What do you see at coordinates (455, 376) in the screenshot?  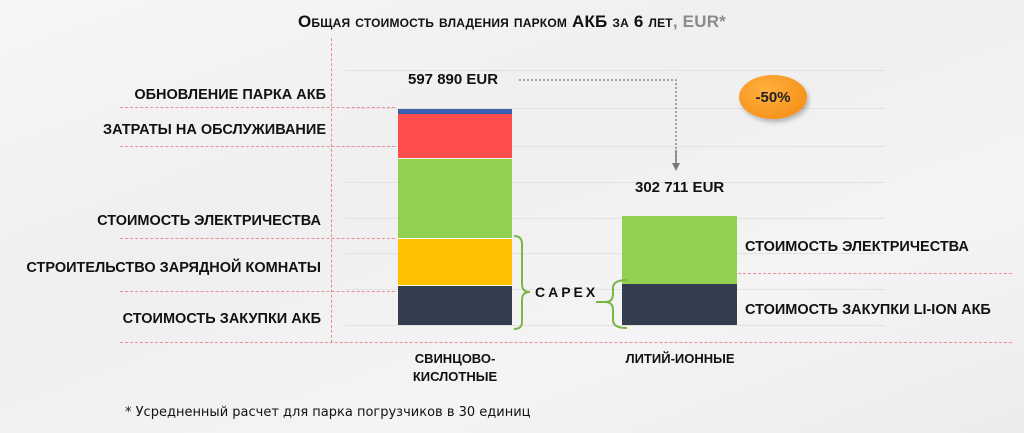 I see `category-lead-acid-line2: КИСЛОТНЫЕ` at bounding box center [455, 376].